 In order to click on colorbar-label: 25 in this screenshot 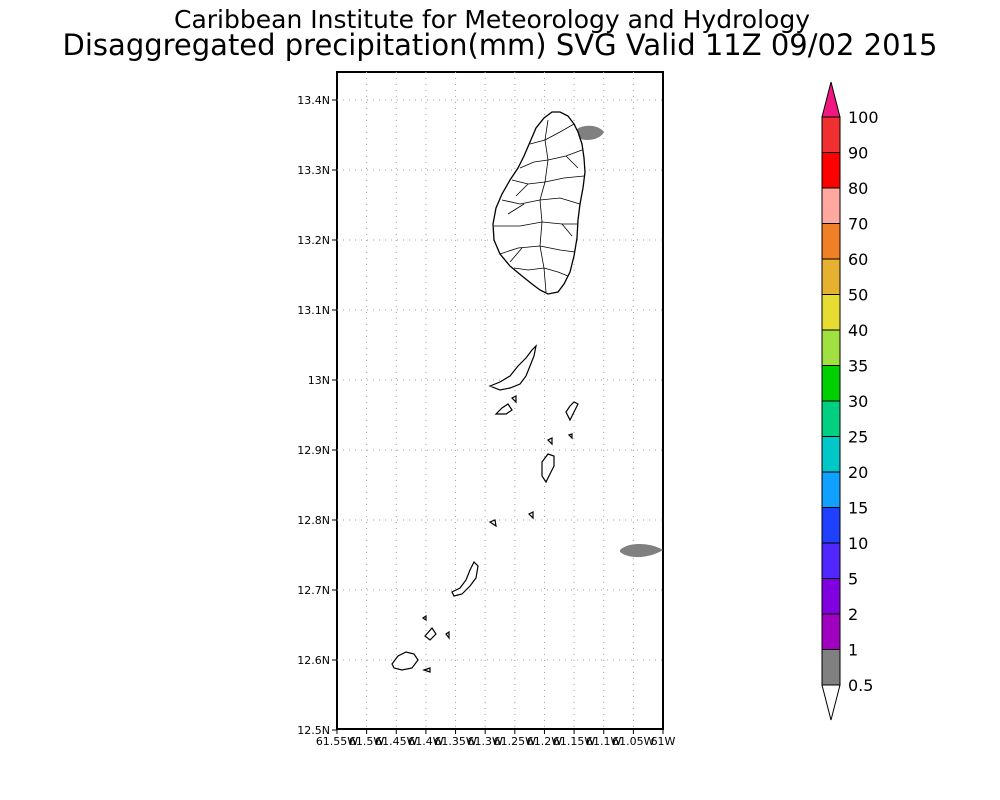, I will do `click(858, 437)`.